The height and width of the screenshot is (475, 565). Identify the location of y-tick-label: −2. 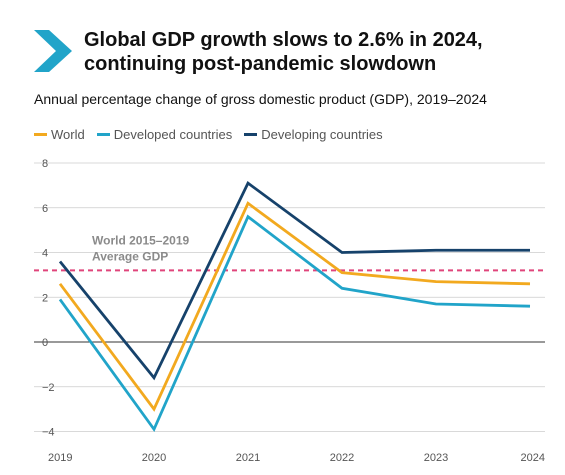
(48, 388).